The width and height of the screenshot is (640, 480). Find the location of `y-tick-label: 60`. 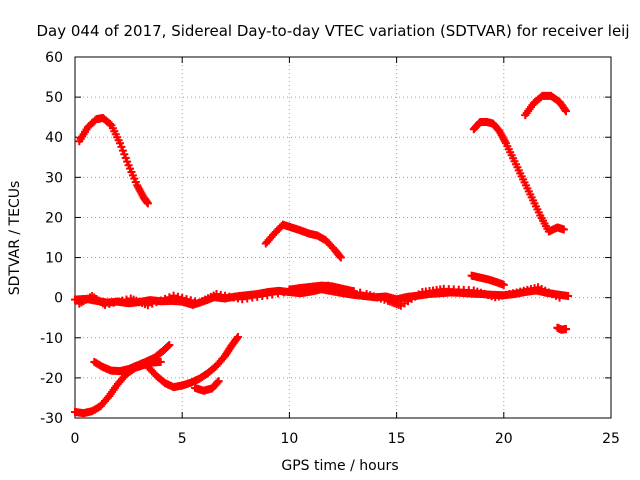

y-tick-label: 60 is located at coordinates (54, 58).